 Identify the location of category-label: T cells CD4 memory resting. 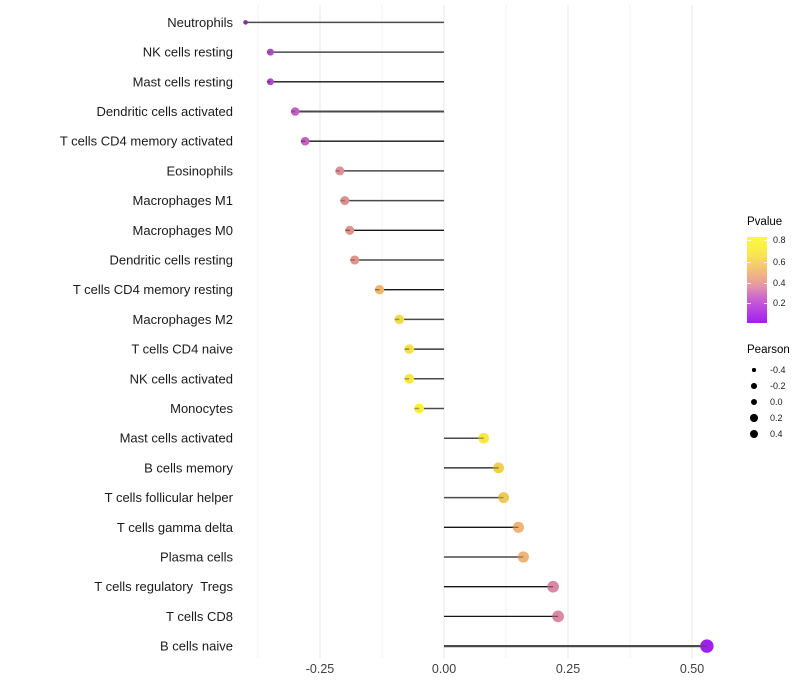
(153, 289).